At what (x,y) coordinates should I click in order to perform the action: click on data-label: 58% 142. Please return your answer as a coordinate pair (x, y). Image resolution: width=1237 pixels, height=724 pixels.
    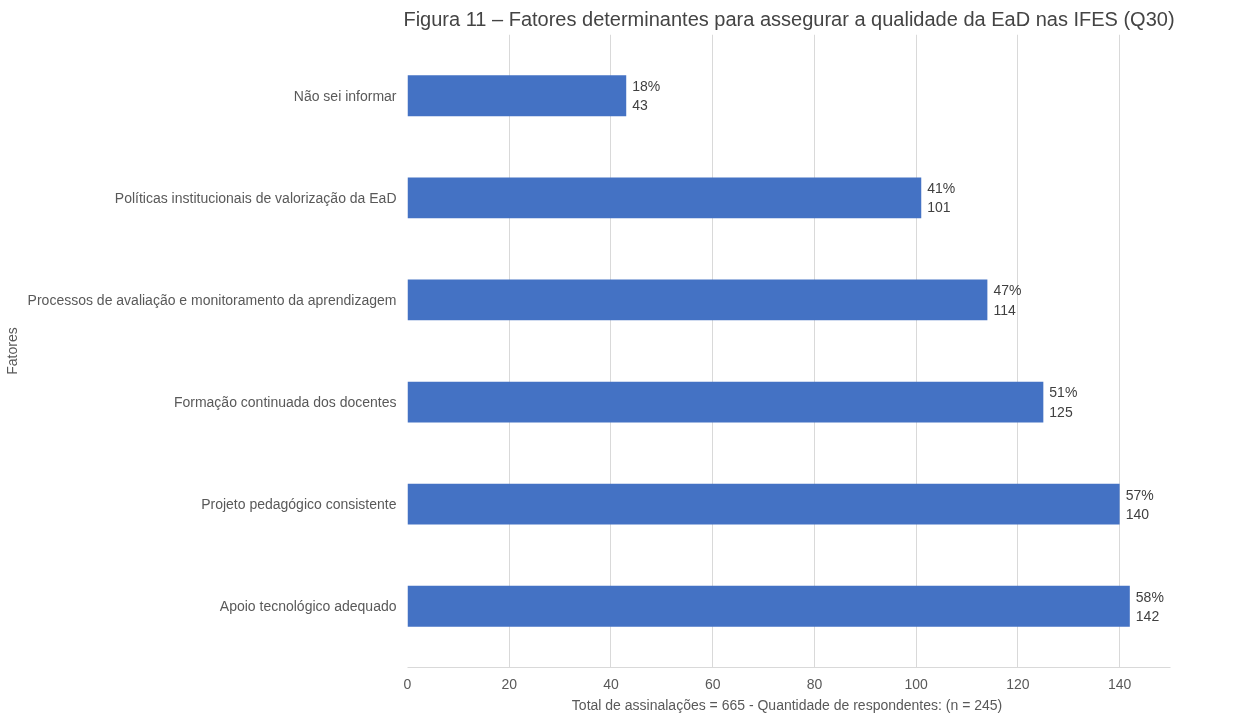
    Looking at the image, I should click on (1149, 606).